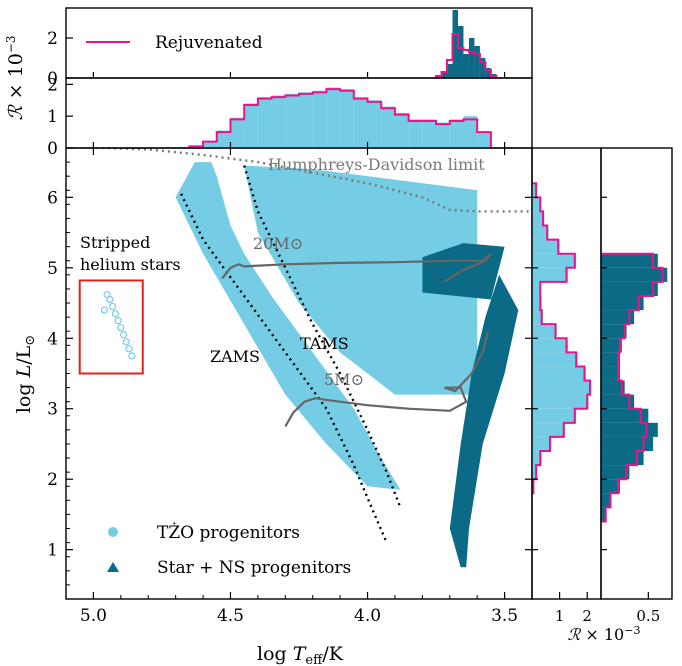  I want to click on top1-rej-step, so click(340, 118).